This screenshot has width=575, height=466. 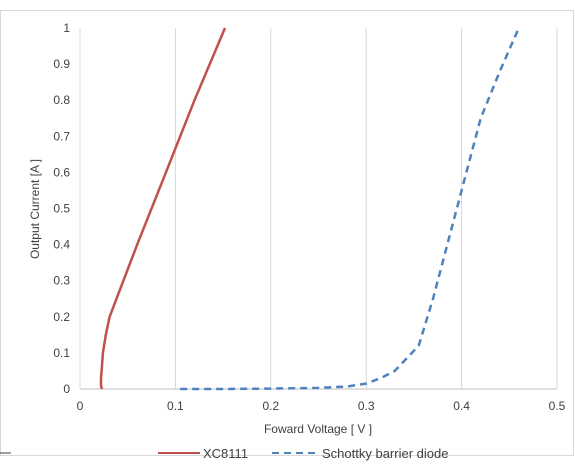 I want to click on x-tick-label: 0, so click(x=80, y=406).